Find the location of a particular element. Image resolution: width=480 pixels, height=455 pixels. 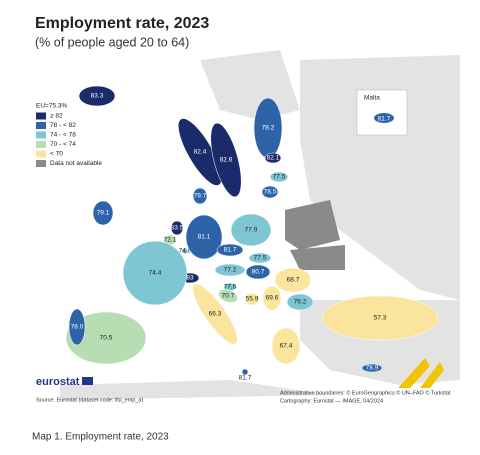

legend-label: 74 - < 78 is located at coordinates (63, 135).